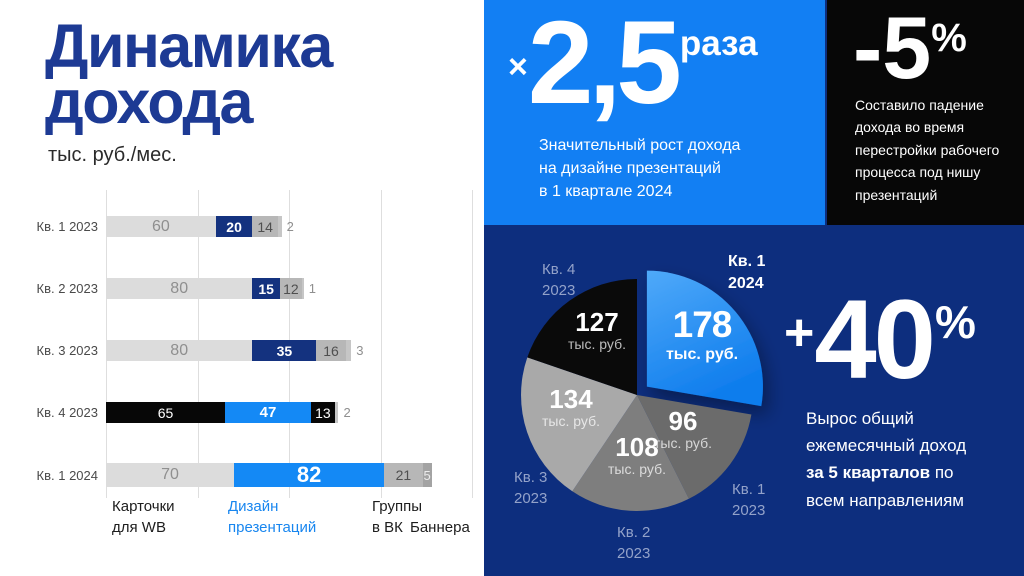  Describe the element at coordinates (604, 64) in the screenshot. I see `growth-value: 2,5` at that location.